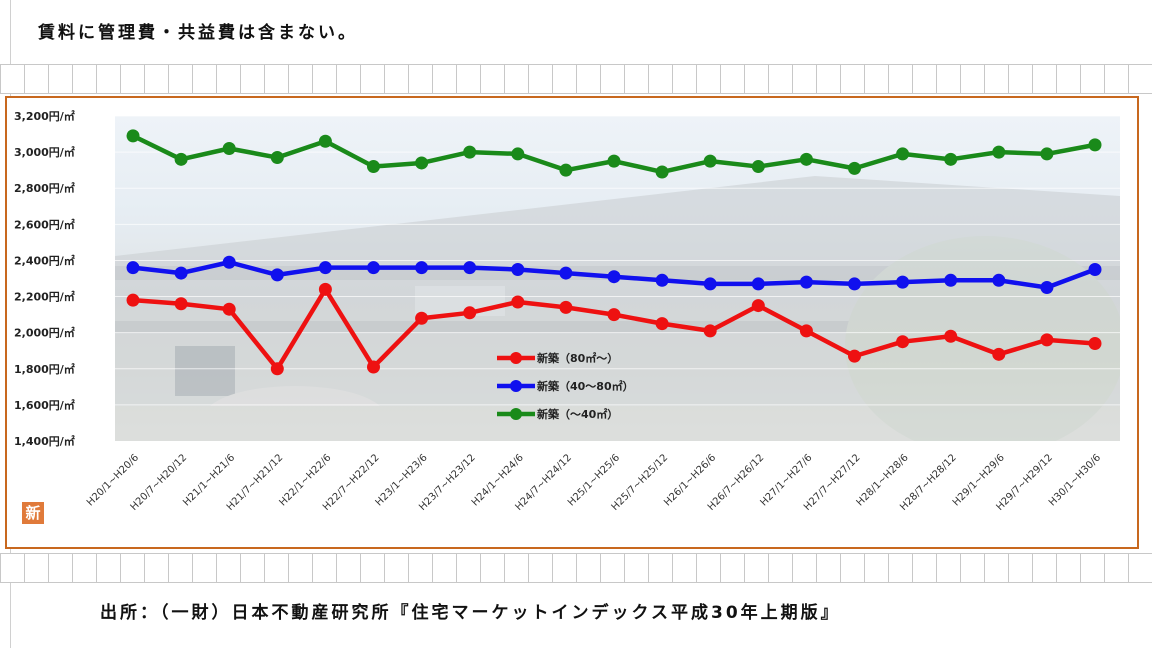  What do you see at coordinates (577, 414) in the screenshot?
I see `legend-label: 新築（～40㎡）` at bounding box center [577, 414].